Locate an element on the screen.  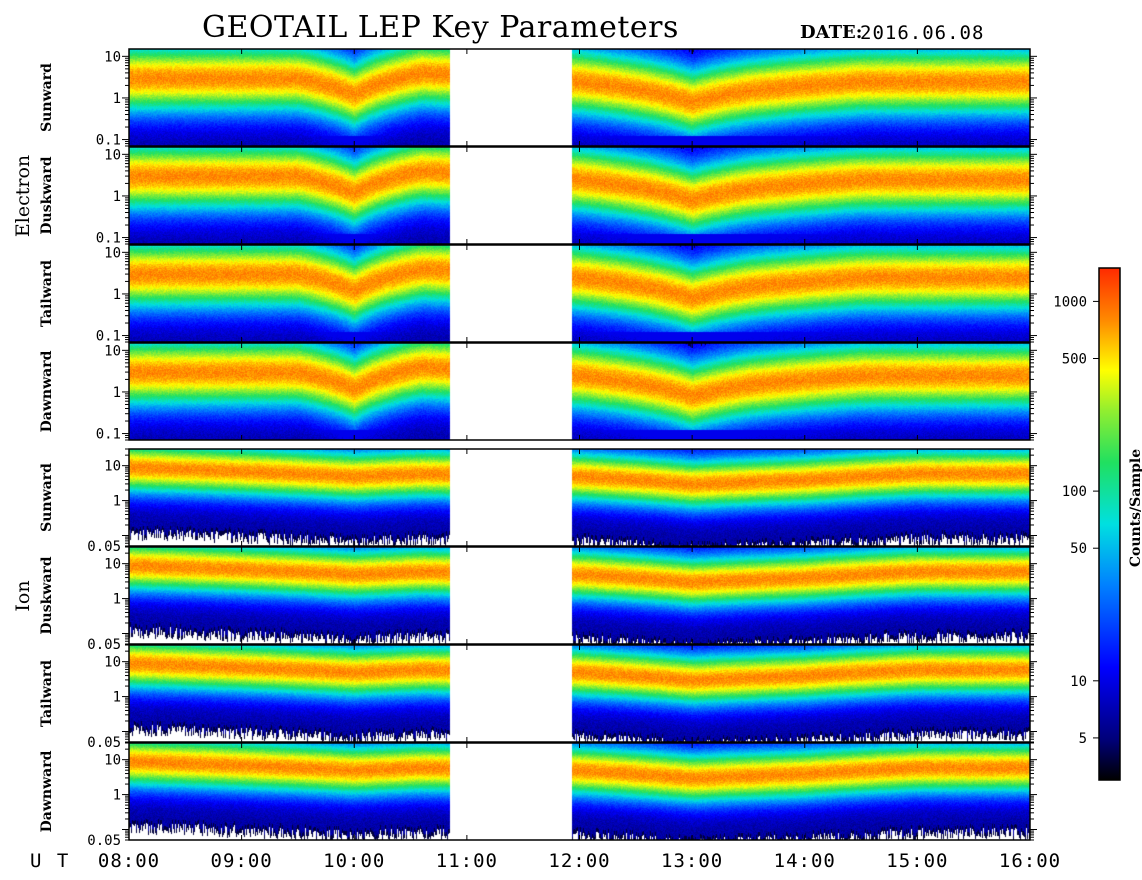
time-tick-label: 10:00 is located at coordinates (354, 861).